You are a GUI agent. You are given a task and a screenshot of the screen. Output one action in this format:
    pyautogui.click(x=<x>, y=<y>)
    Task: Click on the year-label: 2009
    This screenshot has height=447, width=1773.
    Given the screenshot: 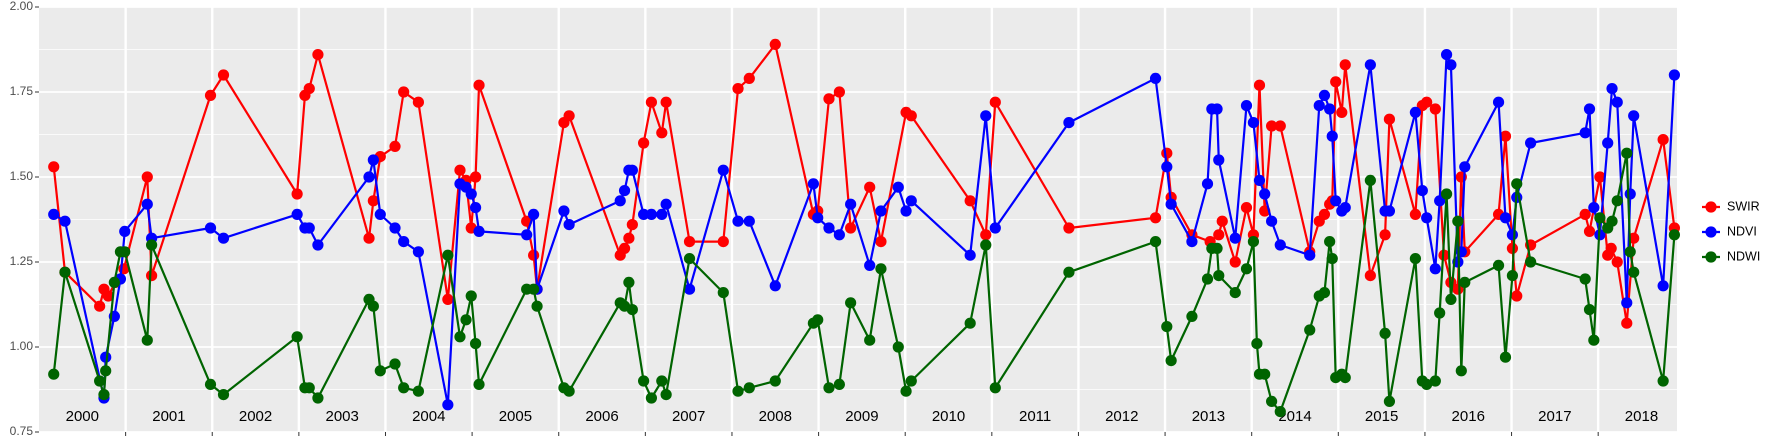 What is the action you would take?
    pyautogui.click(x=861, y=416)
    